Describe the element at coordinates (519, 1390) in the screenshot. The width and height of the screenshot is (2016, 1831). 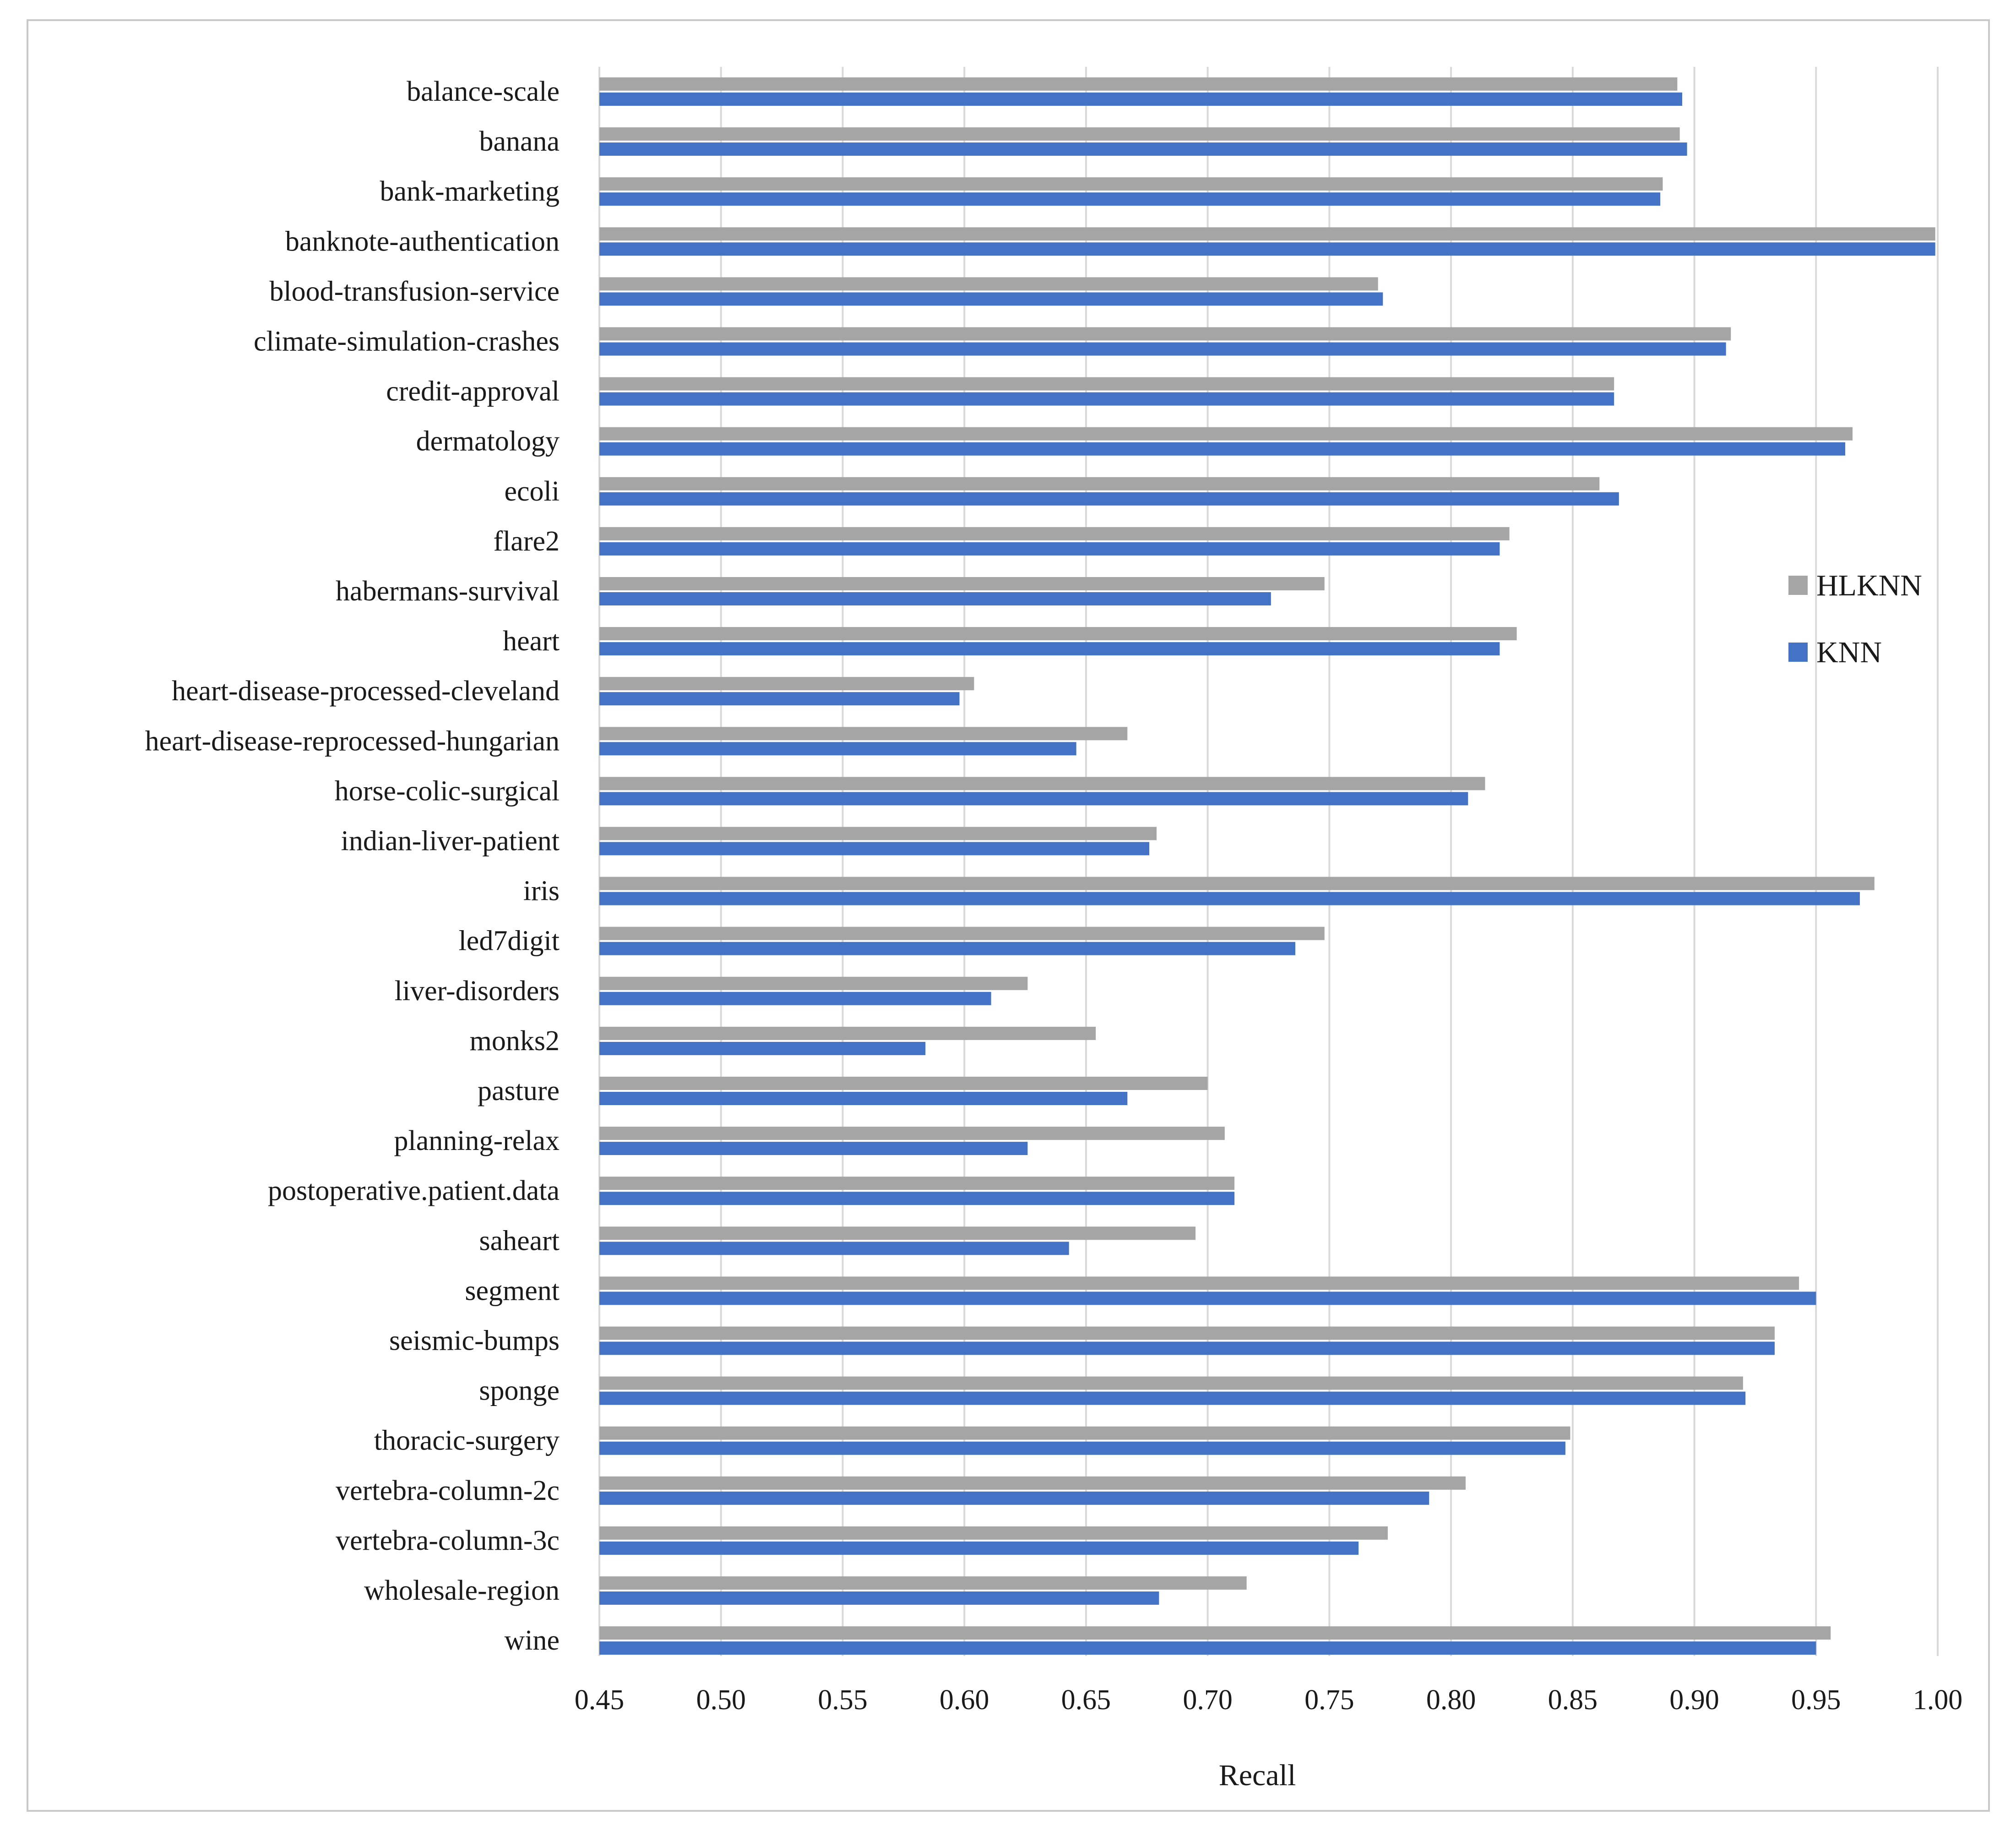
I see `category-label: sponge` at that location.